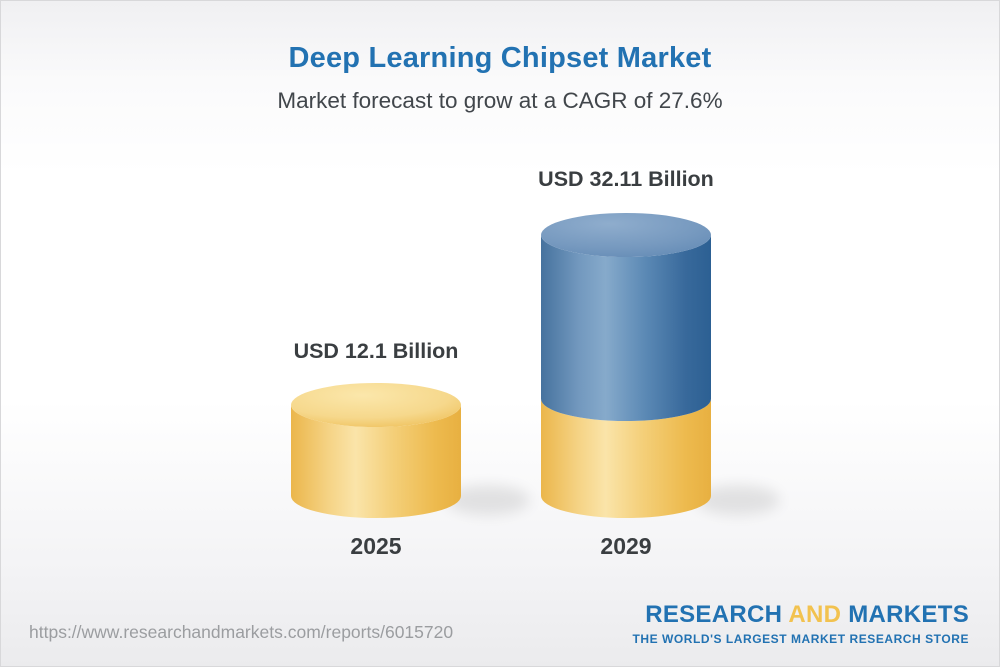 Image resolution: width=1000 pixels, height=667 pixels. I want to click on logo-word-research: RESEARCH, so click(714, 614).